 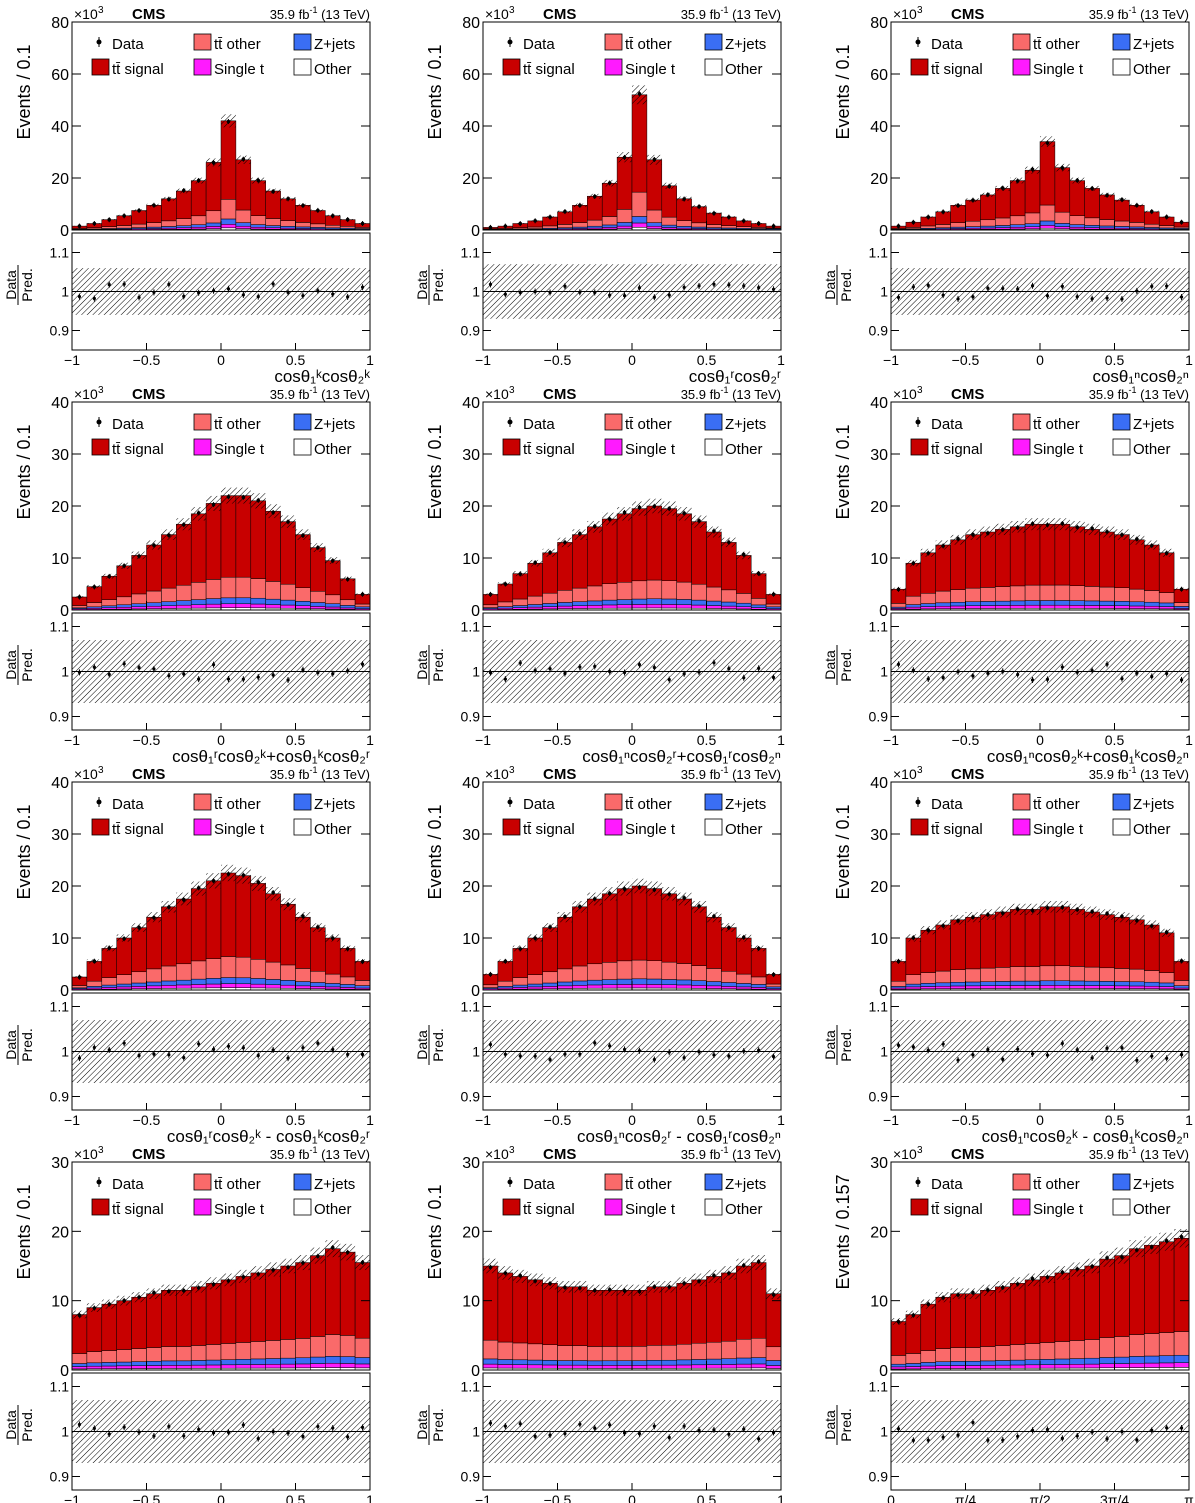 What do you see at coordinates (1153, 804) in the screenshot?
I see `legend-label: Z+jets` at bounding box center [1153, 804].